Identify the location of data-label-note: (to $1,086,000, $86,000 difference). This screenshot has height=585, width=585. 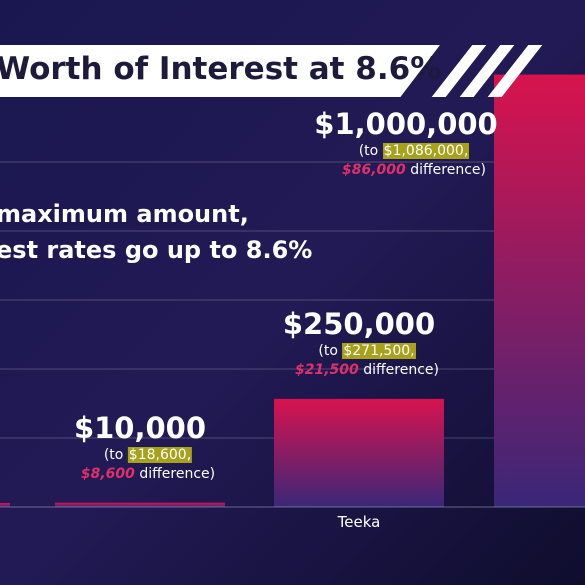
(414, 161).